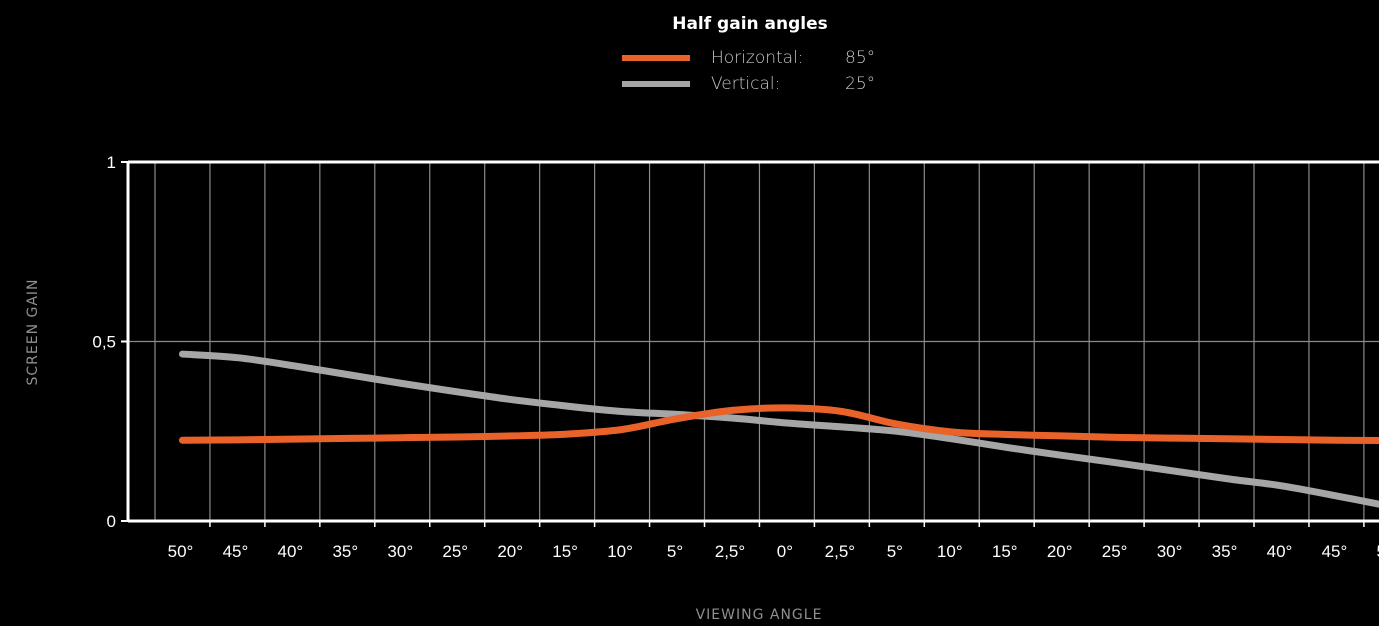 This screenshot has width=1379, height=626. Describe the element at coordinates (111, 162) in the screenshot. I see `y-tick-label: 1` at that location.